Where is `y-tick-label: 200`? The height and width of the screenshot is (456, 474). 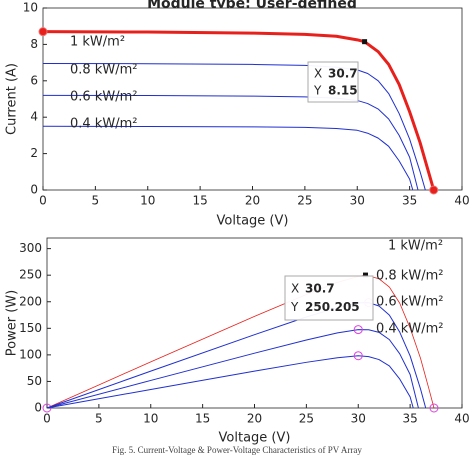
y-tick-label: 200 is located at coordinates (30, 301).